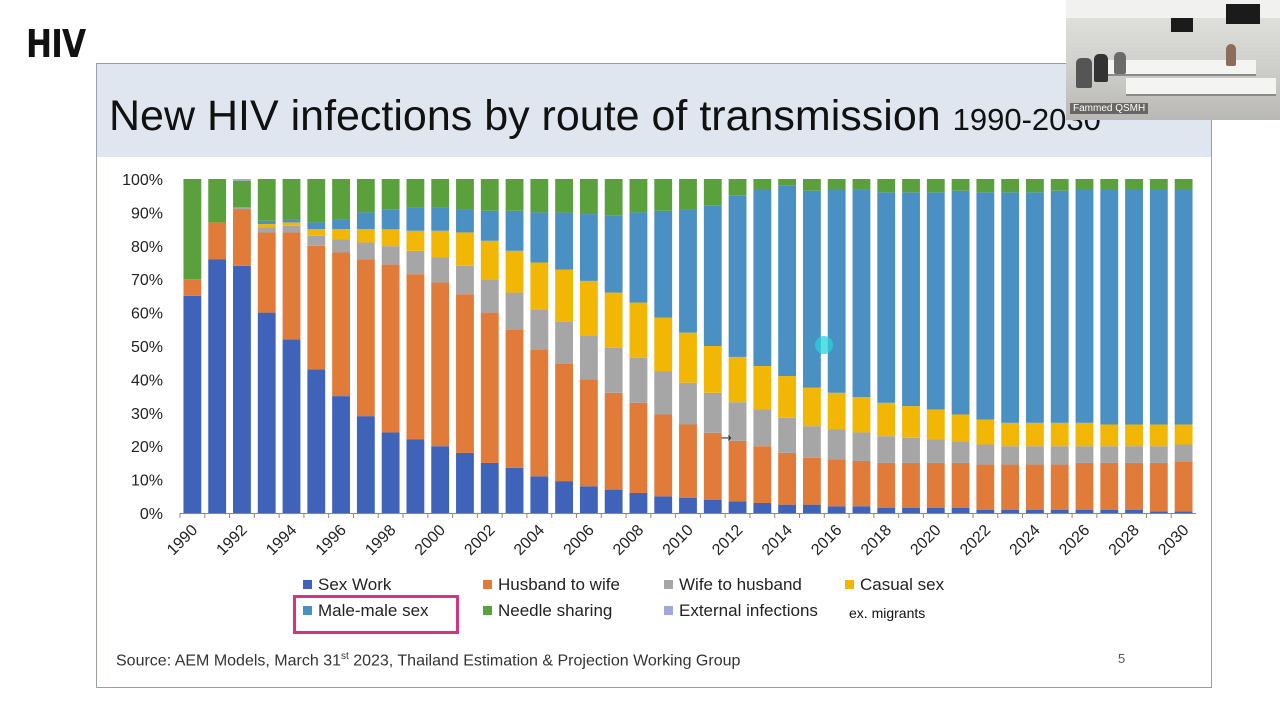  What do you see at coordinates (142, 180) in the screenshot?
I see `y-tick-label: 100%` at bounding box center [142, 180].